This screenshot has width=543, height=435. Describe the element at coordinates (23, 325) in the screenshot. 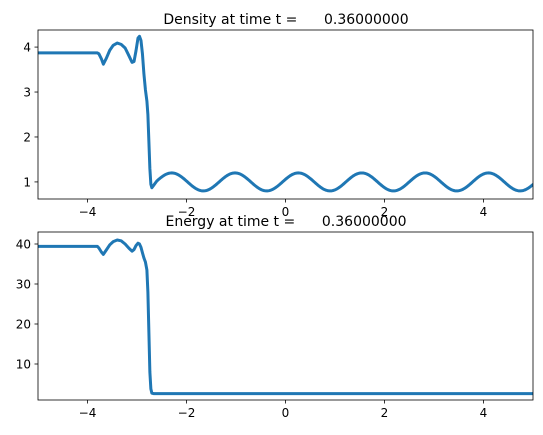

I see `energy-y-tick-label: 20` at that location.